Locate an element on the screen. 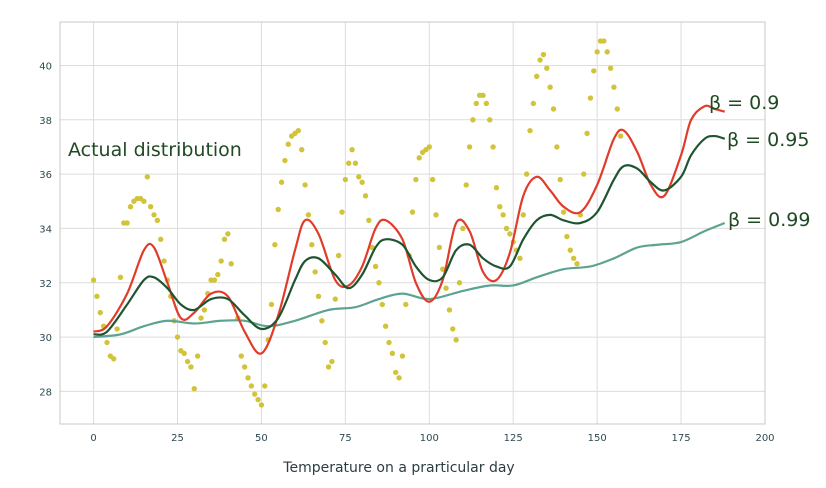 The width and height of the screenshot is (826, 488). annotation-beta-0-99: β = 0.99 is located at coordinates (769, 220).